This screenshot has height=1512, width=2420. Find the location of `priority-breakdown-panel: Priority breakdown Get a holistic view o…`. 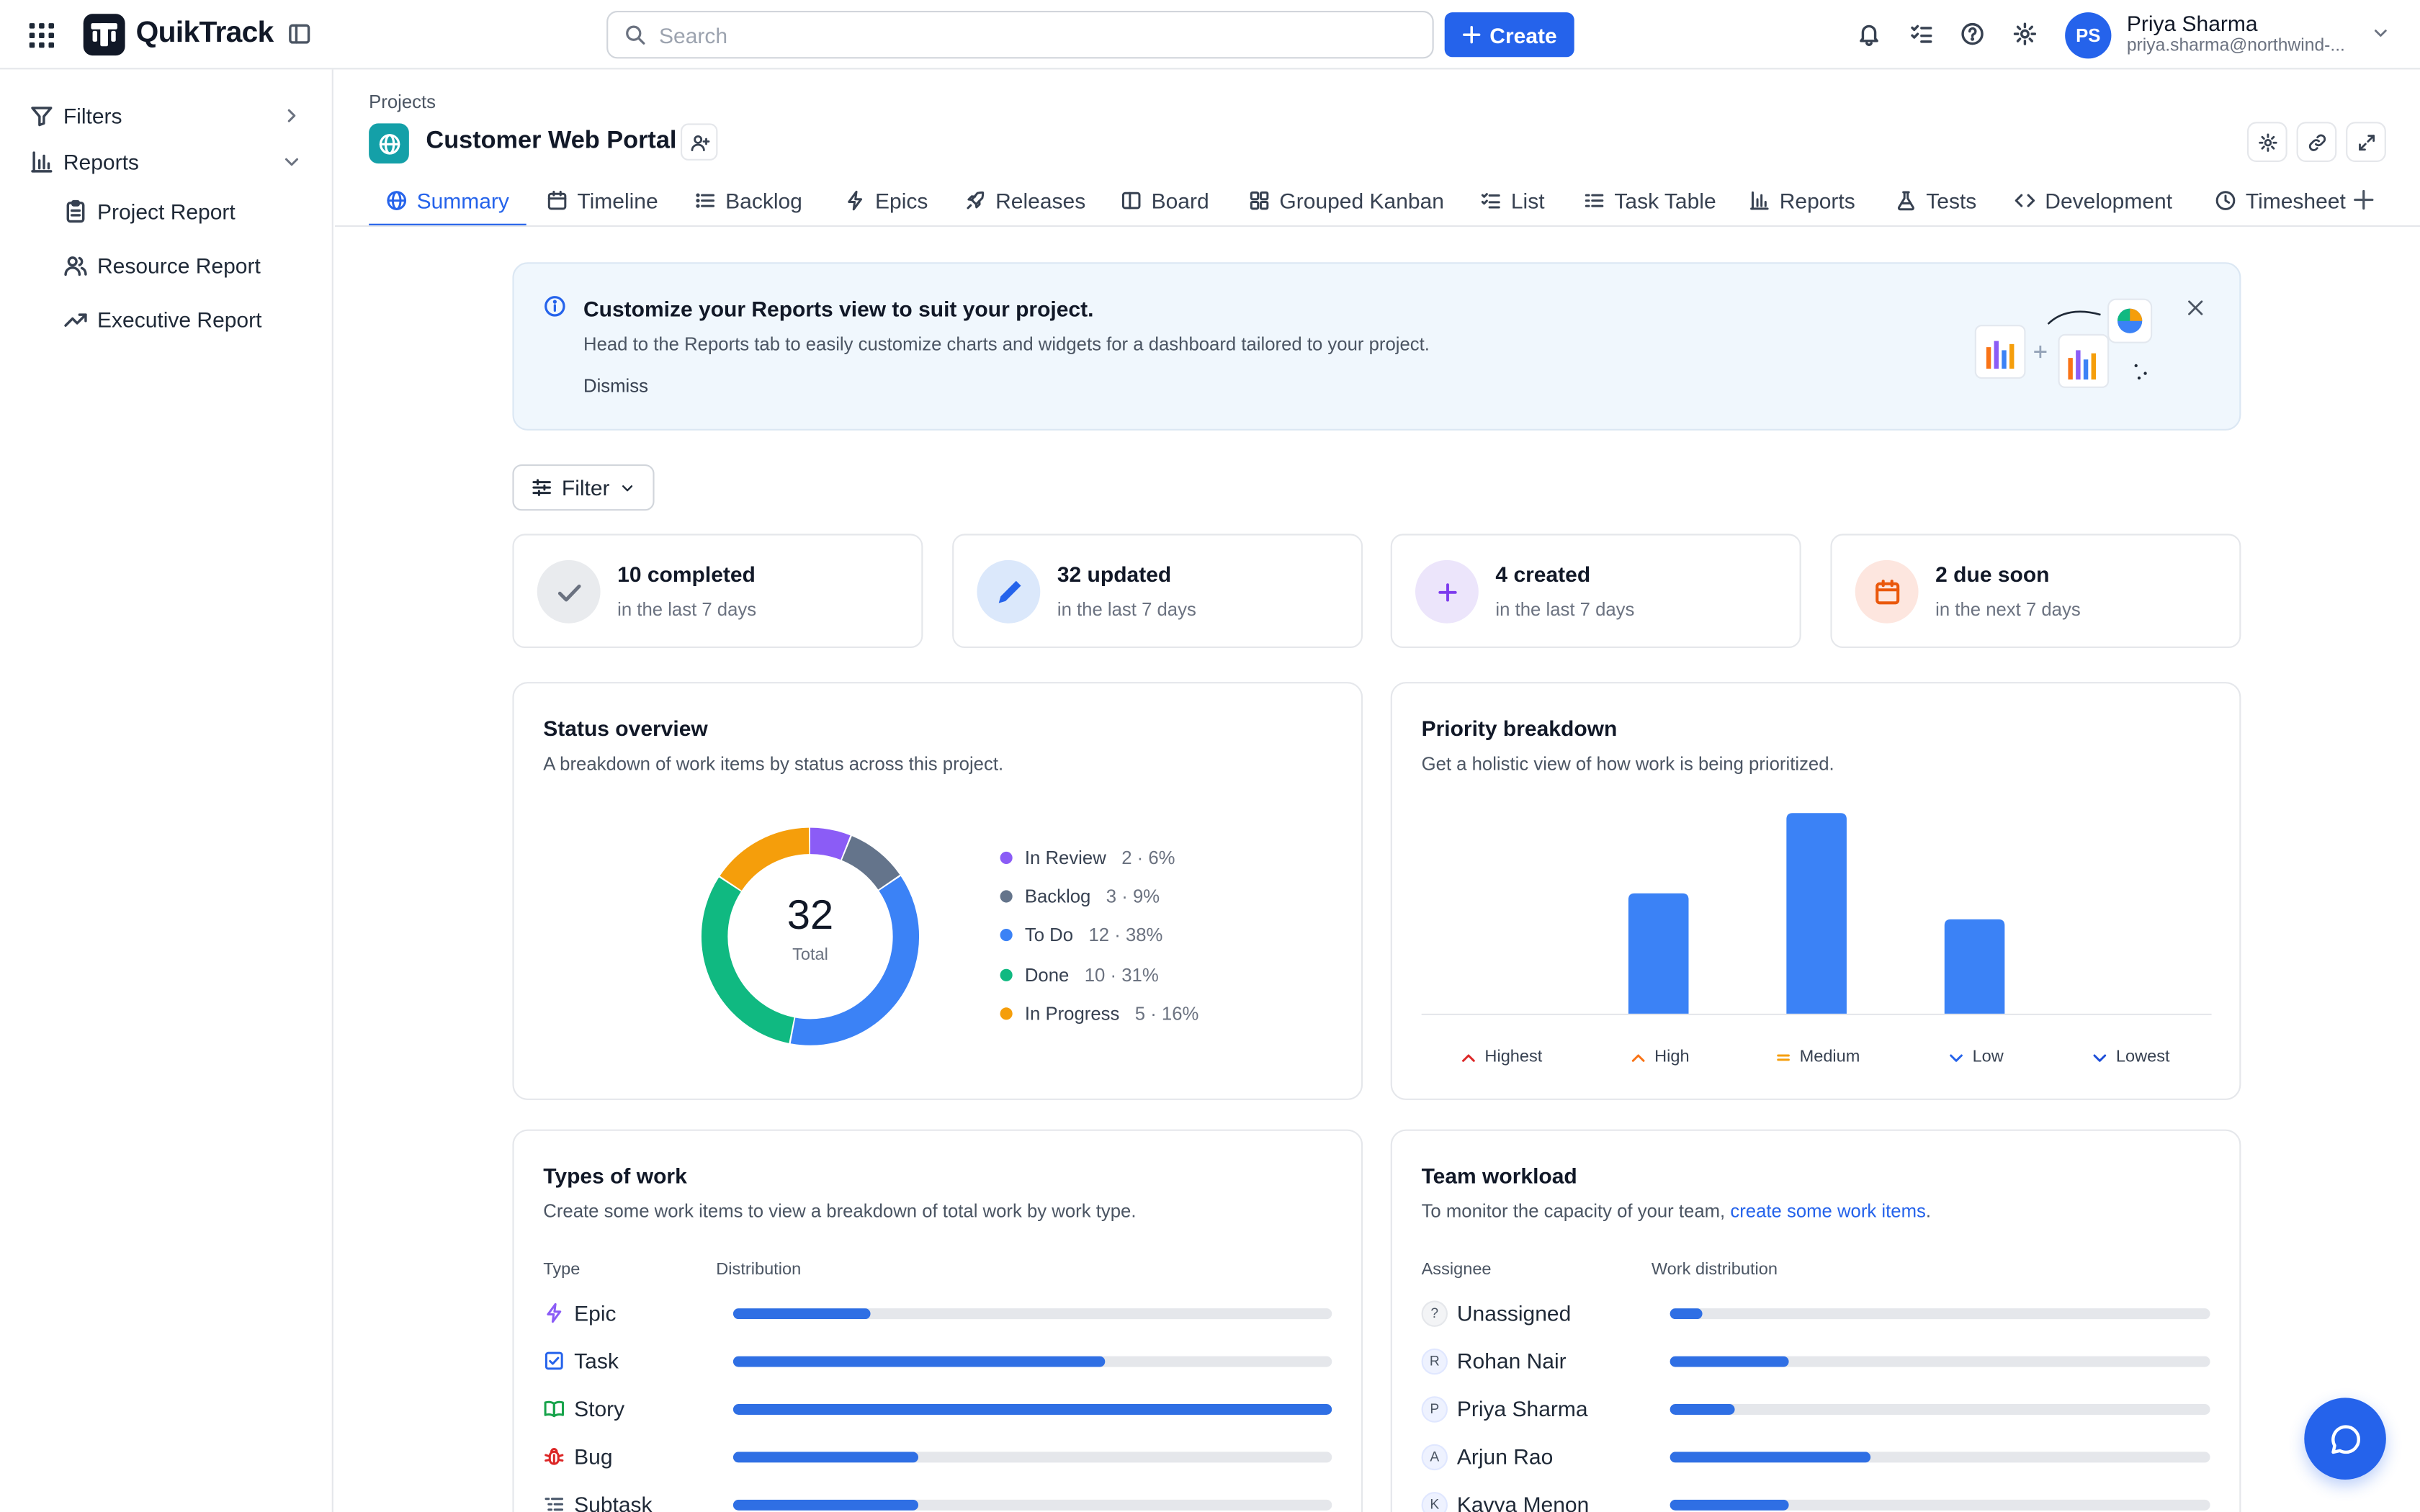

priority-breakdown-panel: Priority breakdown Get a holistic view o… is located at coordinates (1815, 891).